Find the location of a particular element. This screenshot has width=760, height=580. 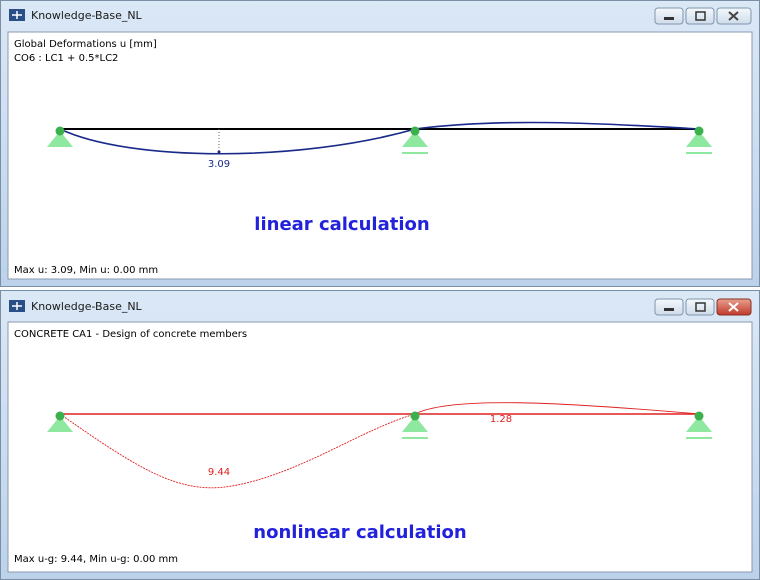

value-label: 3.09 is located at coordinates (219, 164).